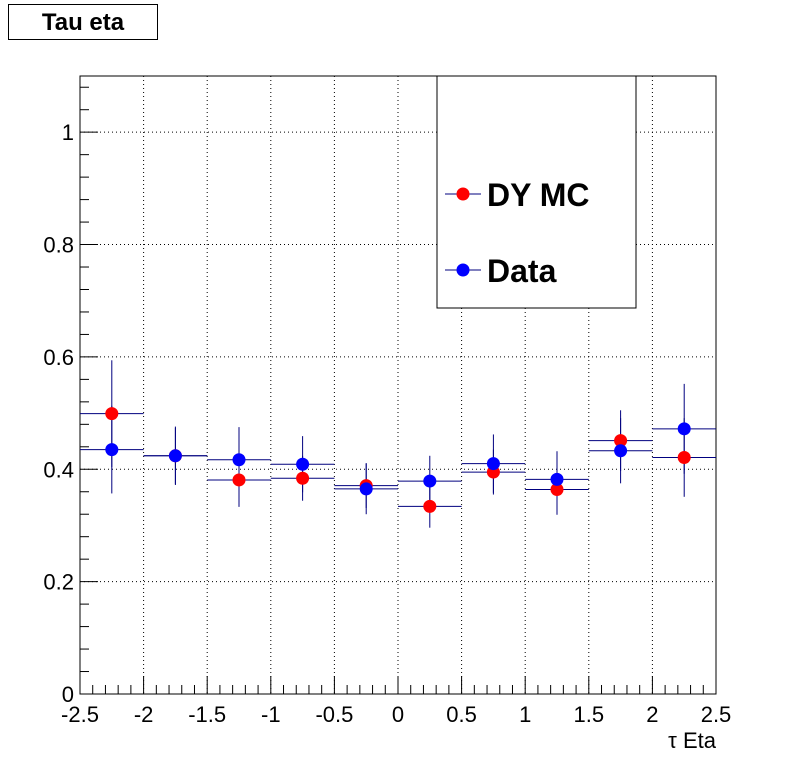 This screenshot has height=772, width=796. What do you see at coordinates (271, 714) in the screenshot?
I see `x-tick-label: -1` at bounding box center [271, 714].